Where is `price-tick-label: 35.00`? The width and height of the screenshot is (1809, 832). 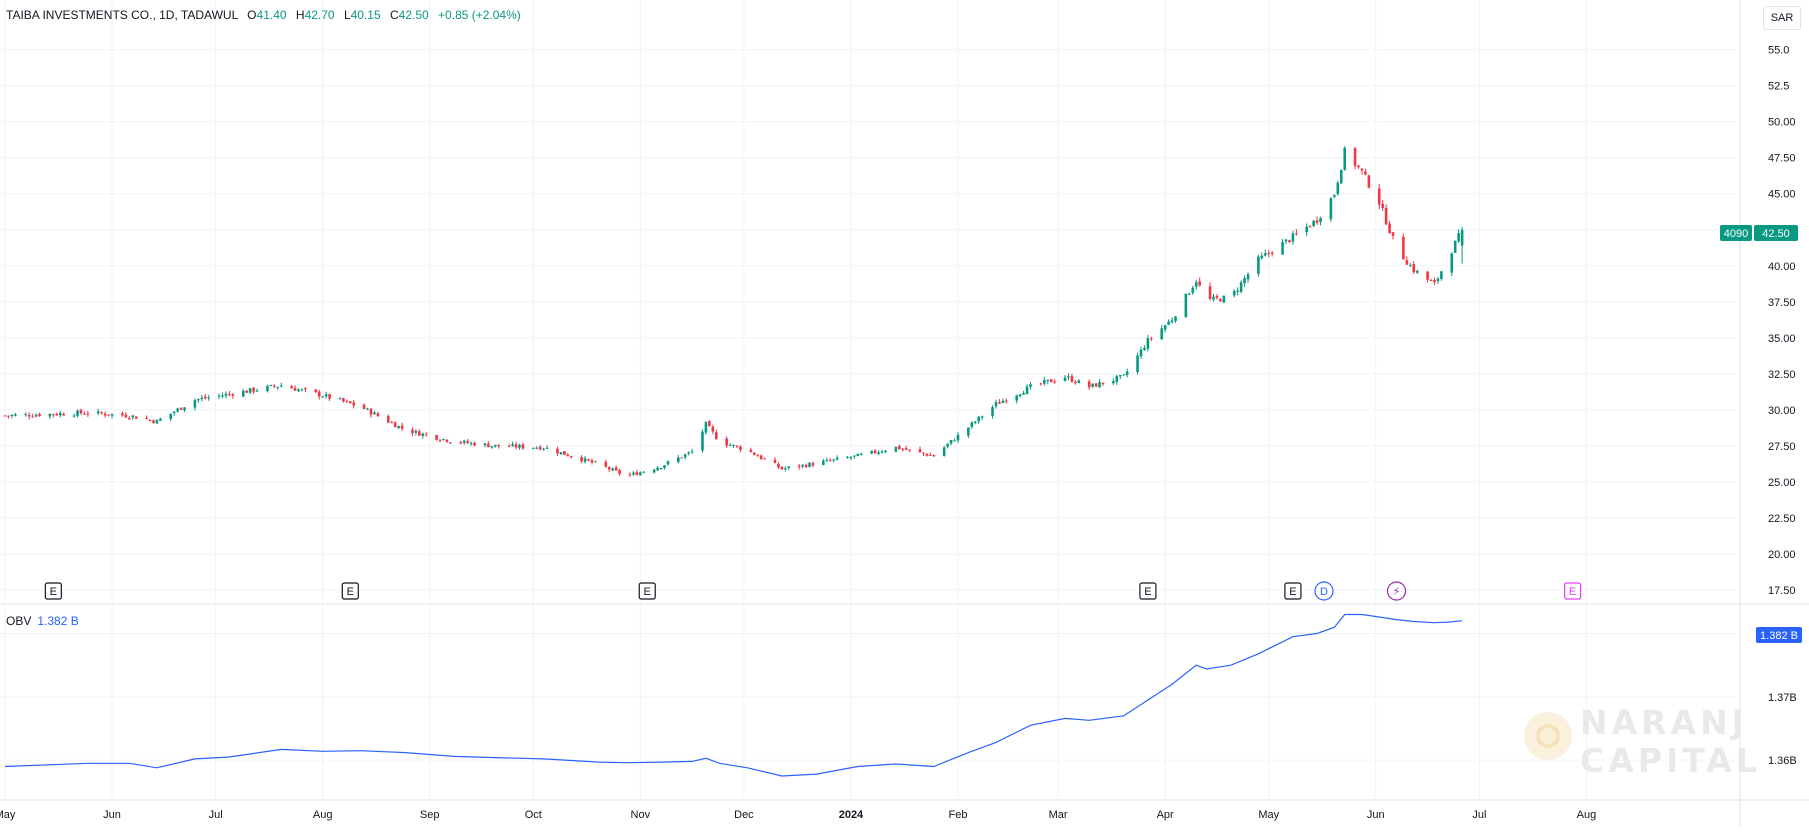
price-tick-label: 35.00 is located at coordinates (1782, 339).